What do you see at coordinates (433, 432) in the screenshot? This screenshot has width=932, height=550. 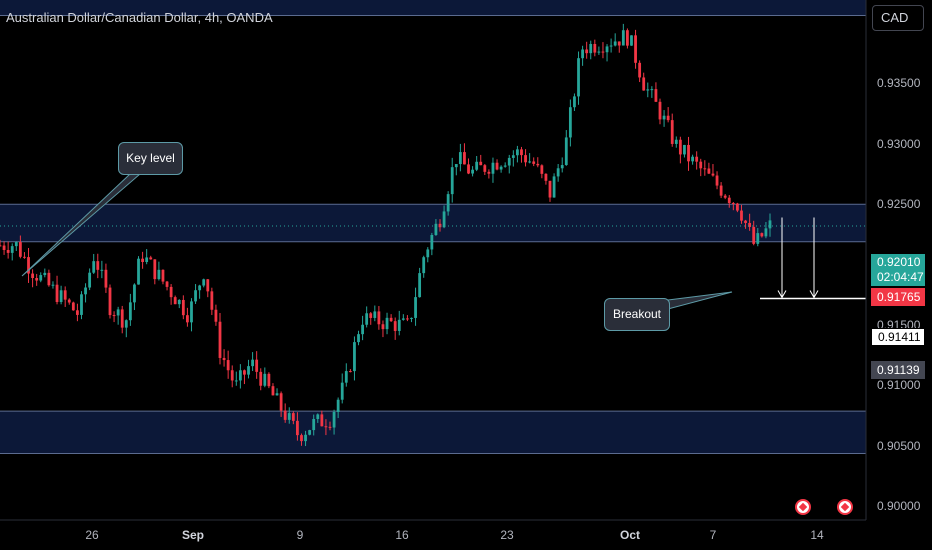 I see `zone-band` at bounding box center [433, 432].